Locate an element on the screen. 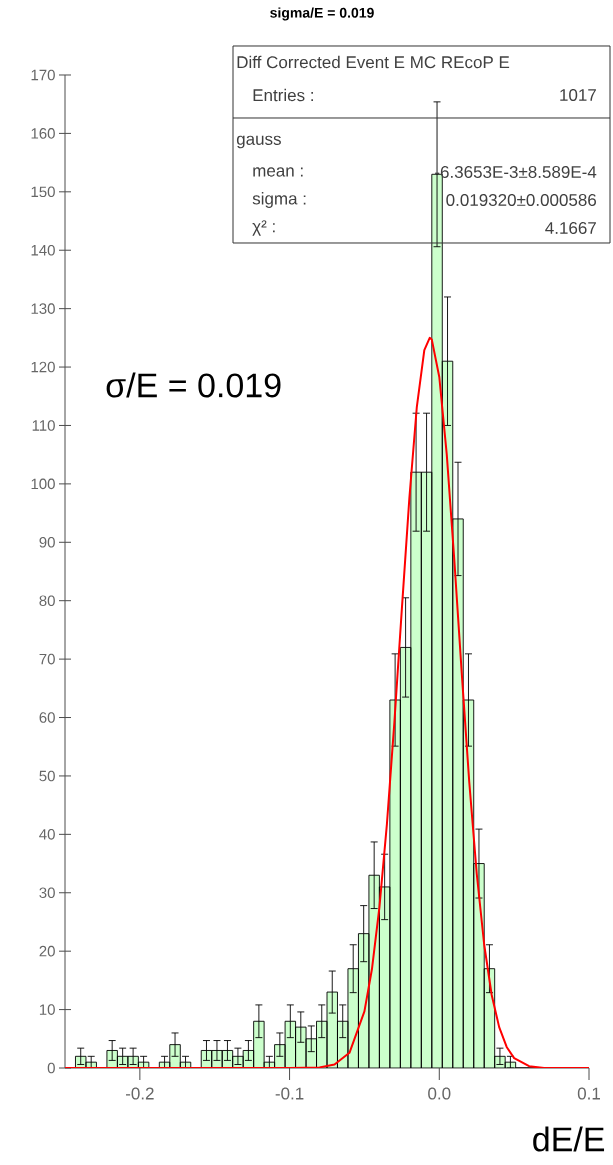 This screenshot has height=1165, width=613. x-tick-label: -0.2 is located at coordinates (139, 1093).